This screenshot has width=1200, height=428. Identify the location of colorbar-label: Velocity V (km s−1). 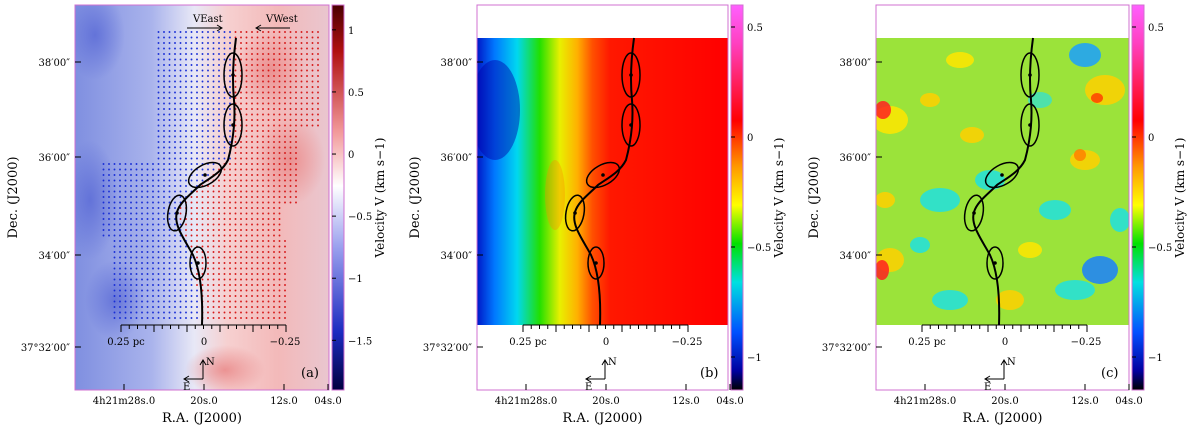
(380, 198).